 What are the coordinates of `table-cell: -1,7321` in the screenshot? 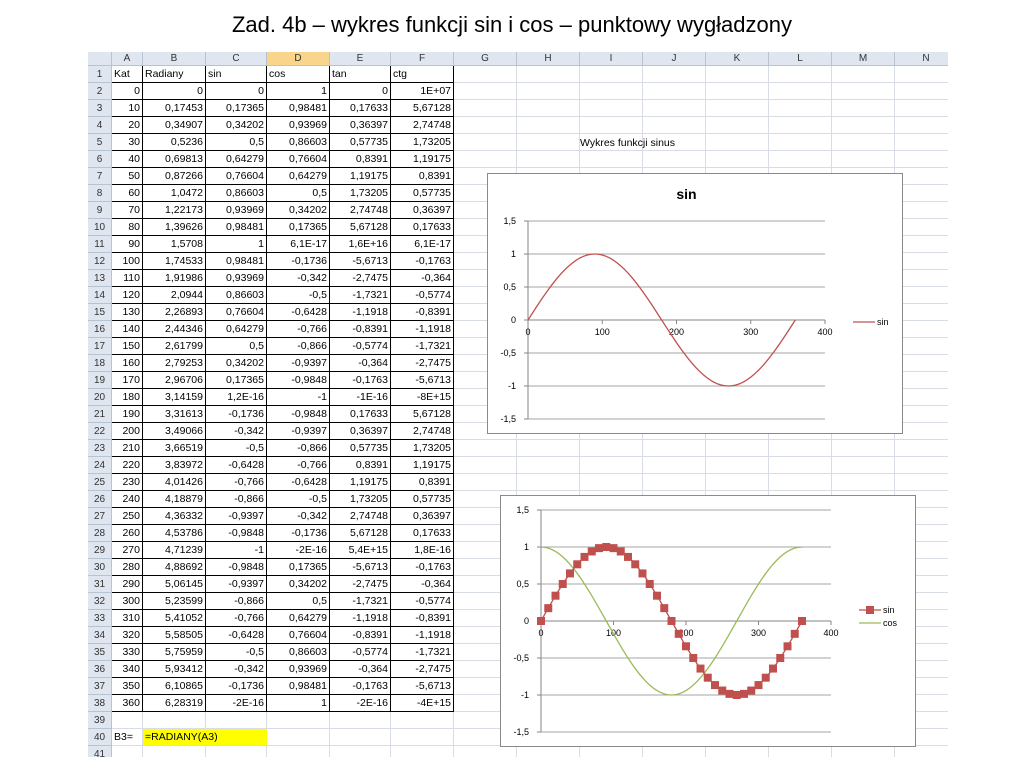 It's located at (422, 652).